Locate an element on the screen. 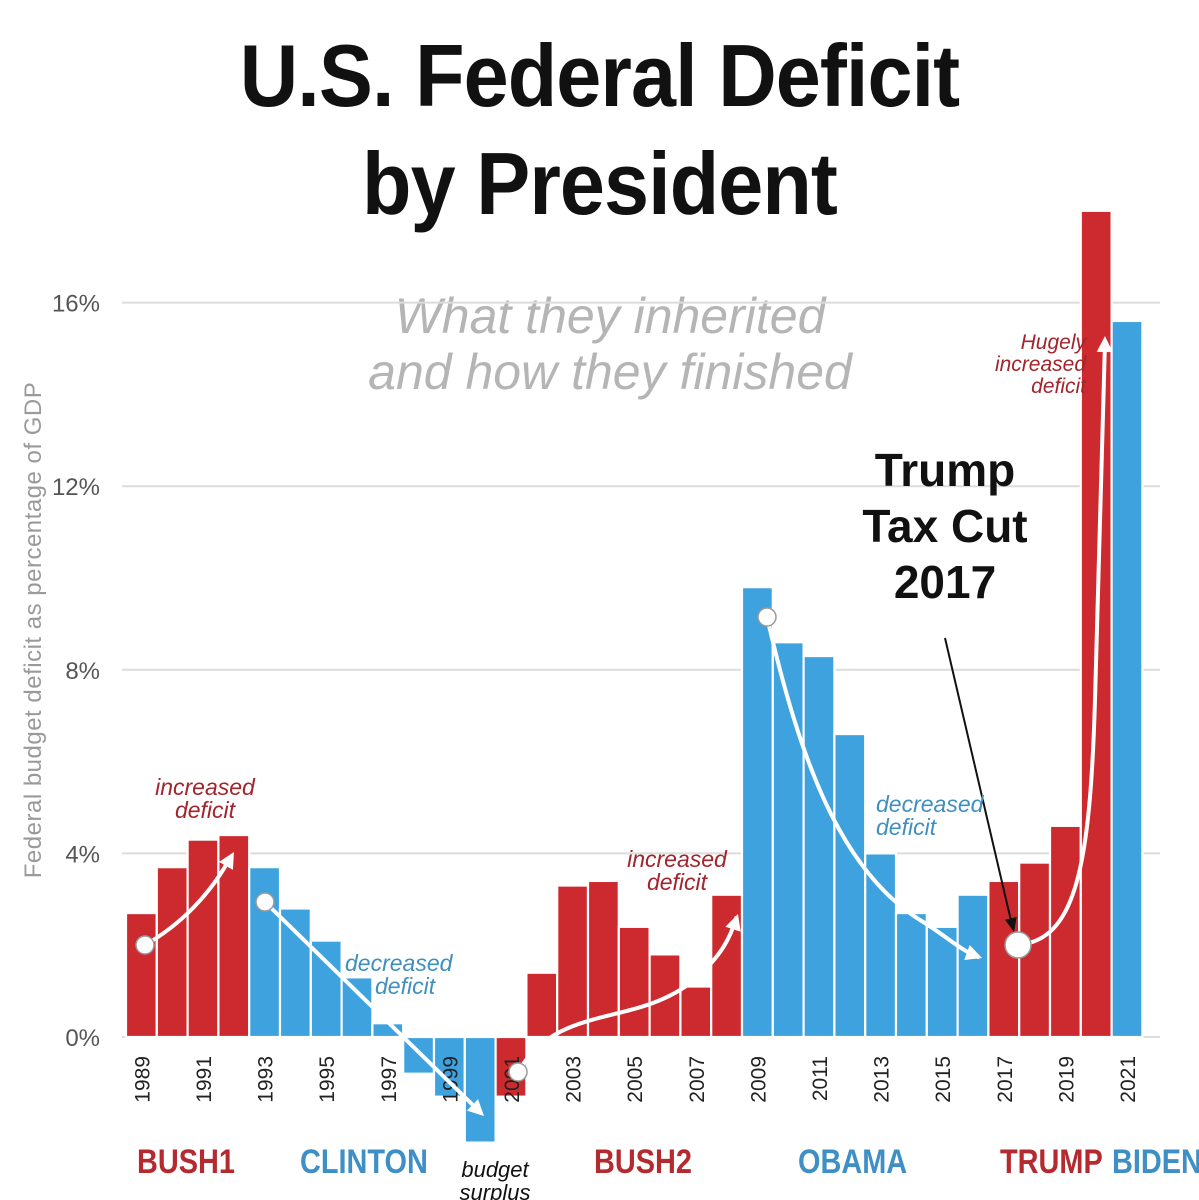 The width and height of the screenshot is (1199, 1200). annotation-obama: decreased deficit is located at coordinates (930, 815).